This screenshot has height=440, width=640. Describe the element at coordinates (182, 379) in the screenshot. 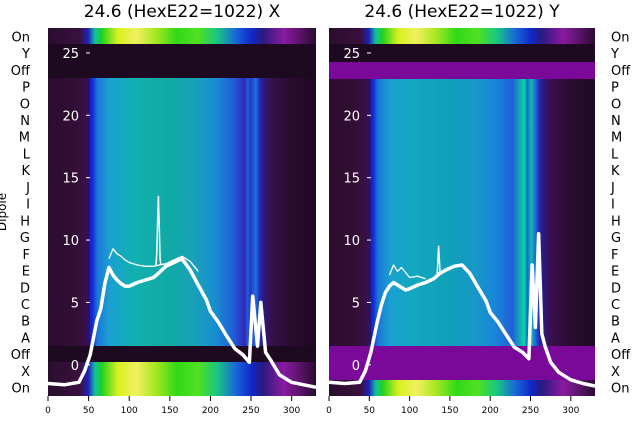

I see `heatmap-band-bottom` at that location.